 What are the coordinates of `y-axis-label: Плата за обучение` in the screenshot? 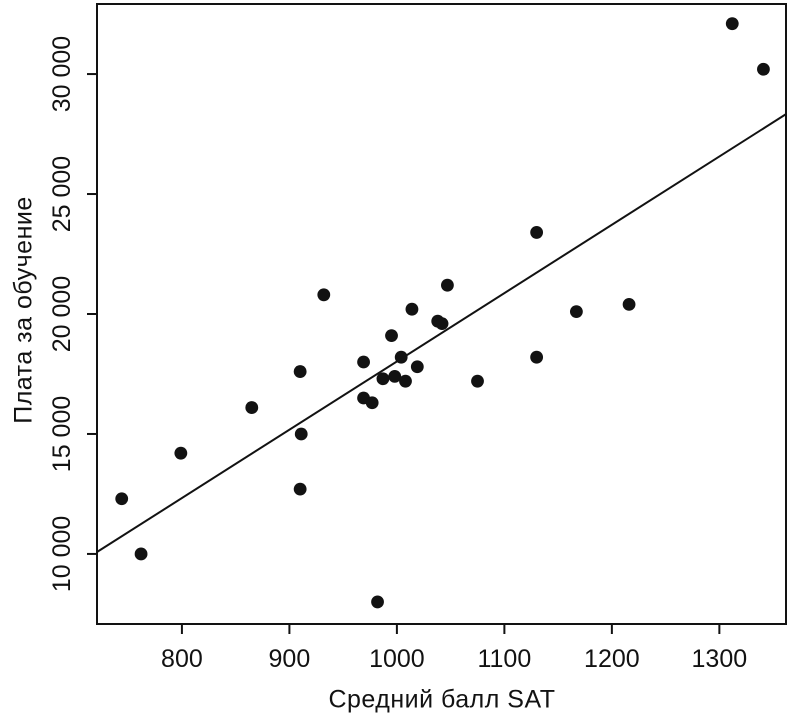 It's located at (23, 310).